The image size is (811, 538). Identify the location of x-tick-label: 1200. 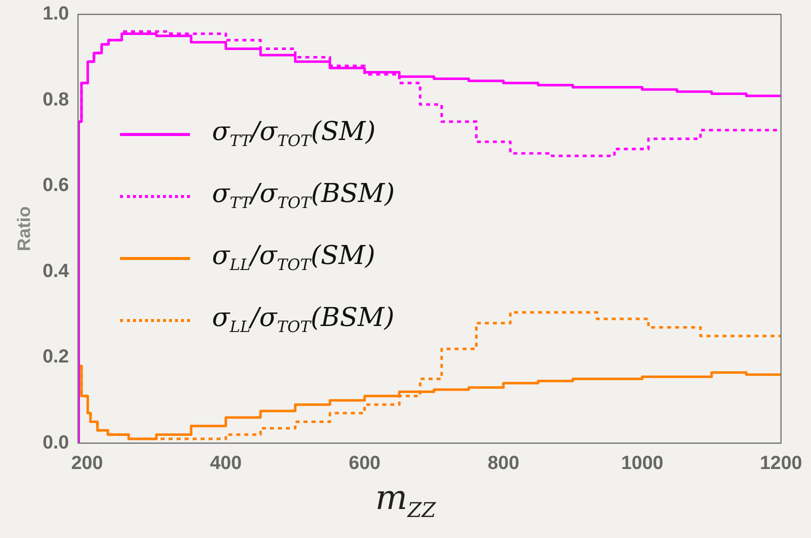
(781, 463).